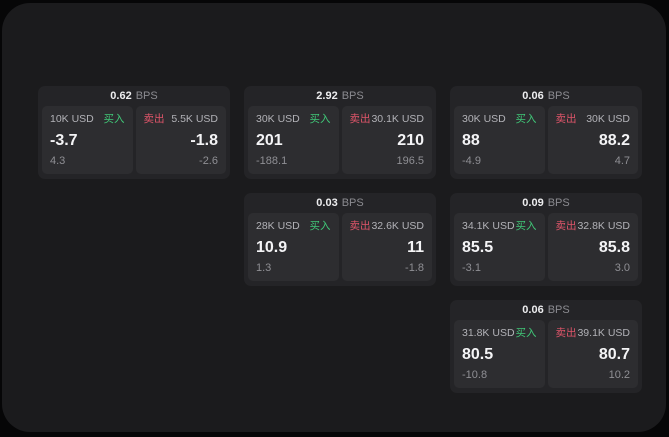 Image resolution: width=669 pixels, height=437 pixels. I want to click on quote-card: 0.62 BPS 10K USD 买入 -3.7 4.3 卖出, so click(134, 132).